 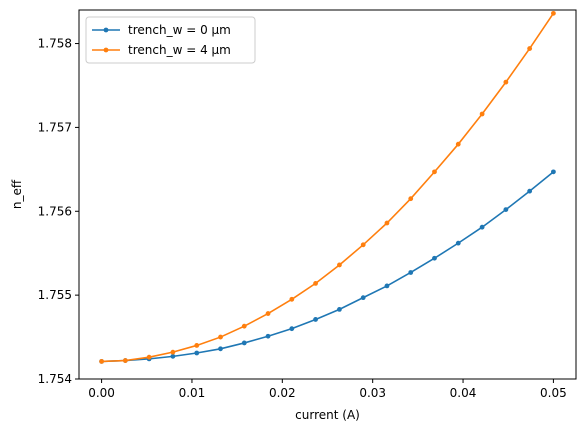 I want to click on legend-label: trench_w = 0 μm, so click(x=179, y=30).